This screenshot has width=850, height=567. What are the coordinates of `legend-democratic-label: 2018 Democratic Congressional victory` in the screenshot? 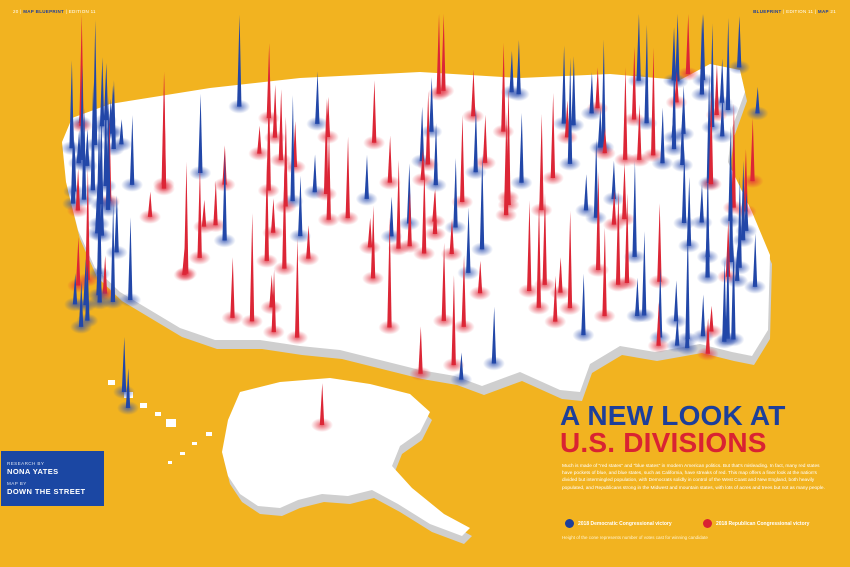 It's located at (625, 523).